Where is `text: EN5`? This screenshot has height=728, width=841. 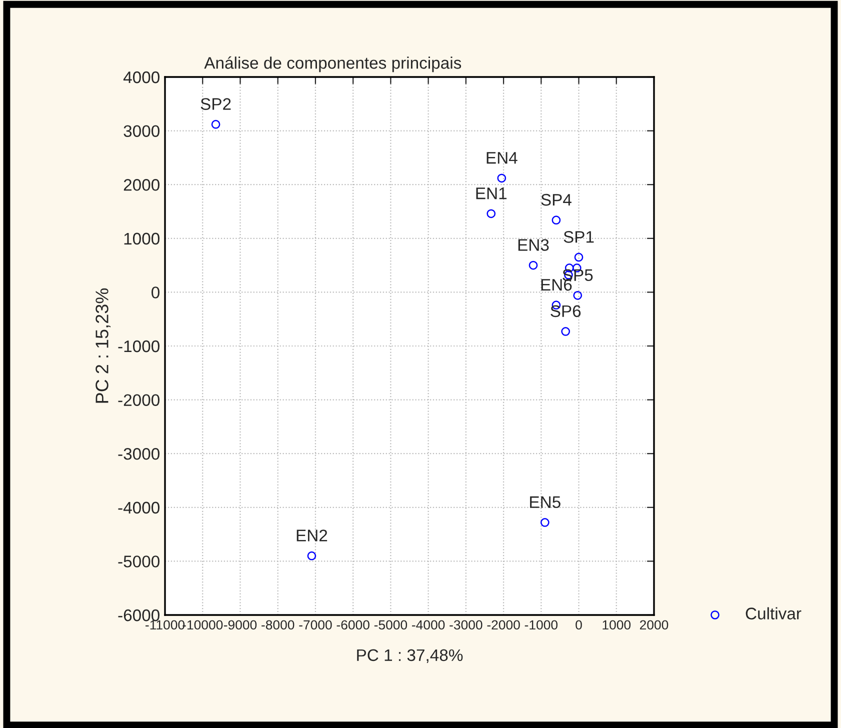
text: EN5 is located at coordinates (545, 502).